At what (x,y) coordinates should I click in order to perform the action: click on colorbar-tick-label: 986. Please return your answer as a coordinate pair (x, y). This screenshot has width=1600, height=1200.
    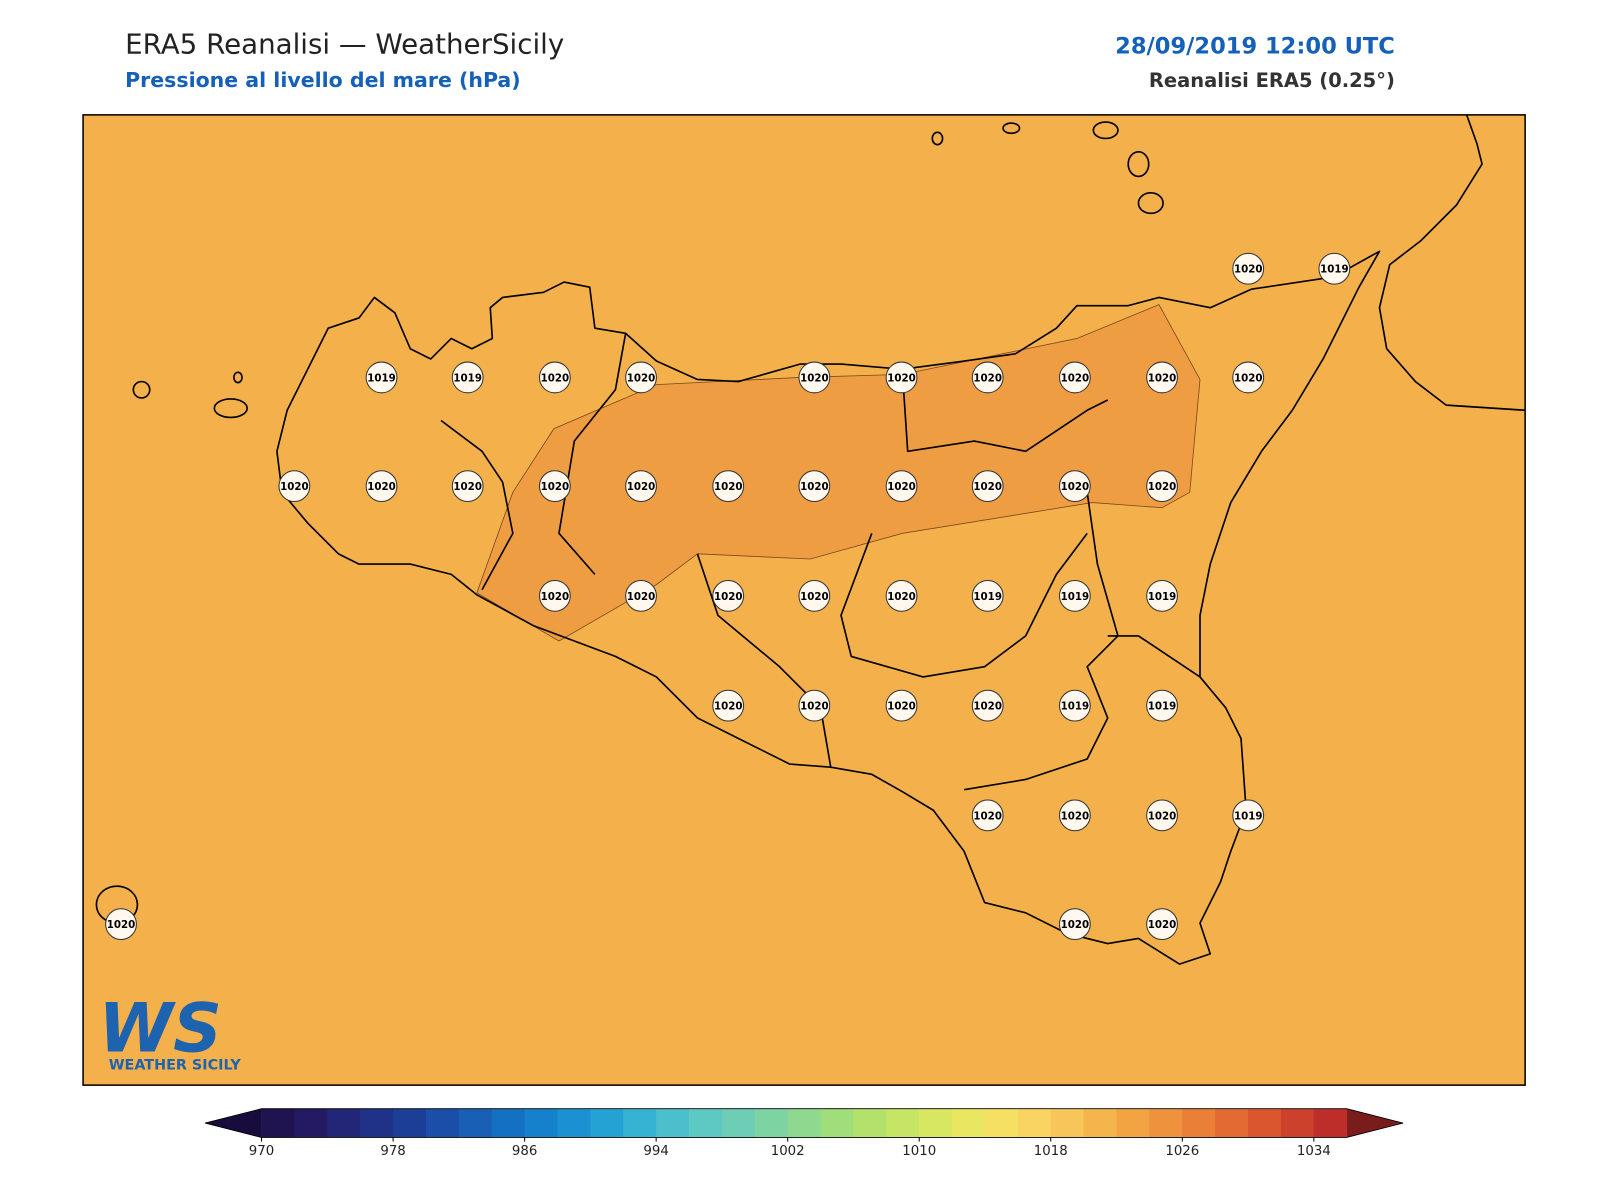
    Looking at the image, I should click on (524, 1151).